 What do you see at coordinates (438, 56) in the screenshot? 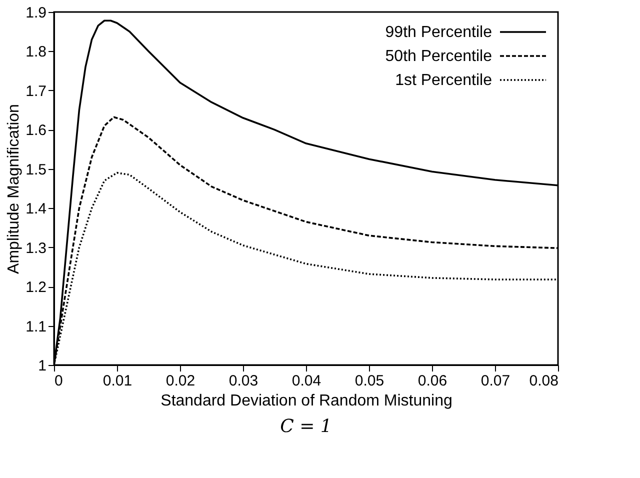
I see `legend-label: 50th Percentile` at bounding box center [438, 56].